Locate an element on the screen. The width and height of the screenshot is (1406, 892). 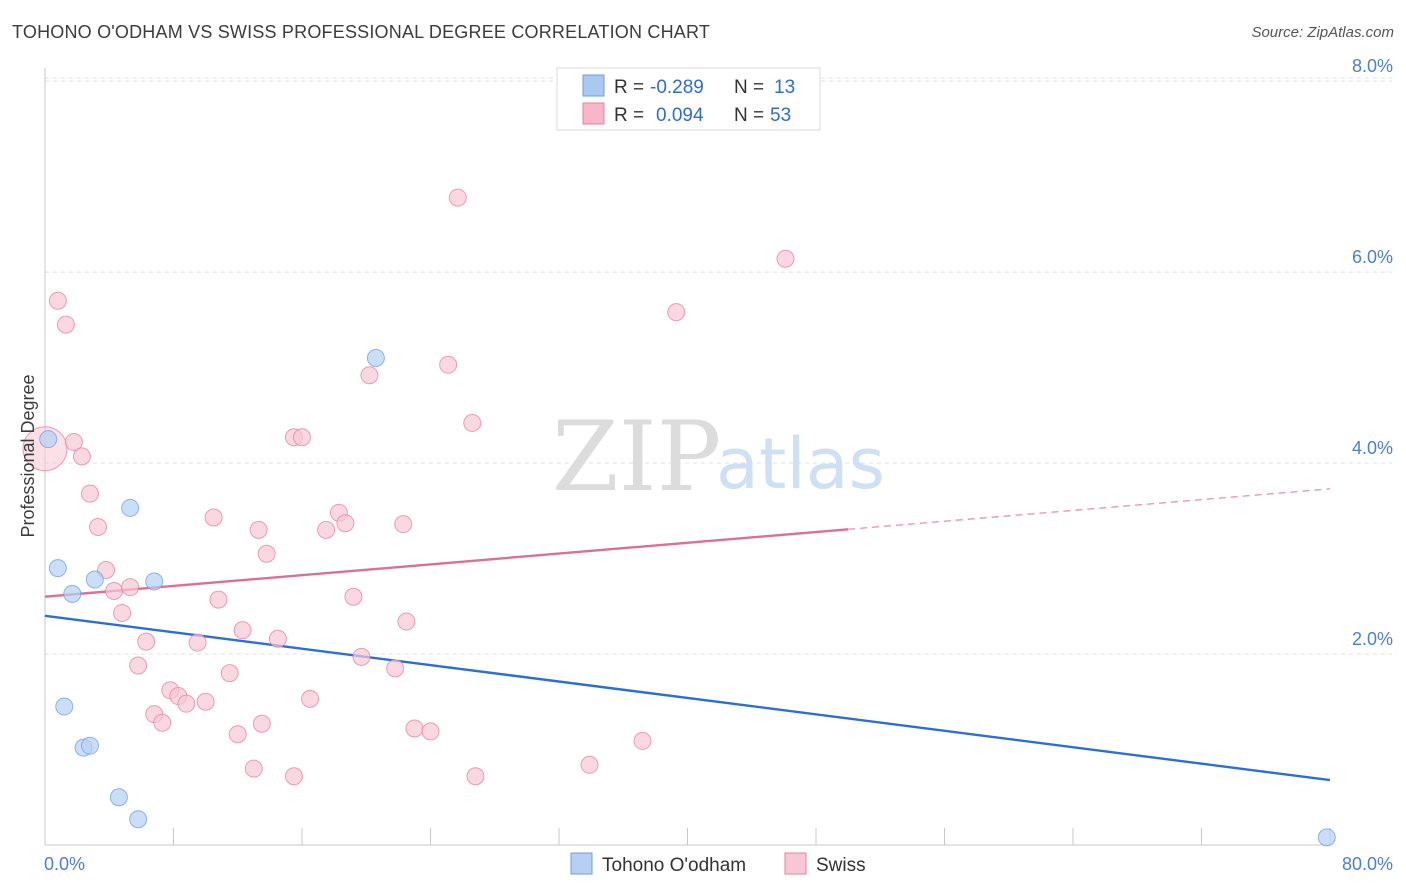
stats-r-label-2: R = is located at coordinates (629, 115).